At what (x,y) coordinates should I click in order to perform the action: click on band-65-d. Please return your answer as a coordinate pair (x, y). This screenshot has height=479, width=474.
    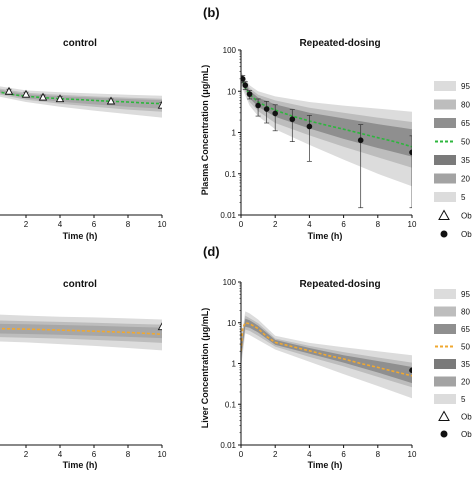
    Looking at the image, I should click on (326, 351).